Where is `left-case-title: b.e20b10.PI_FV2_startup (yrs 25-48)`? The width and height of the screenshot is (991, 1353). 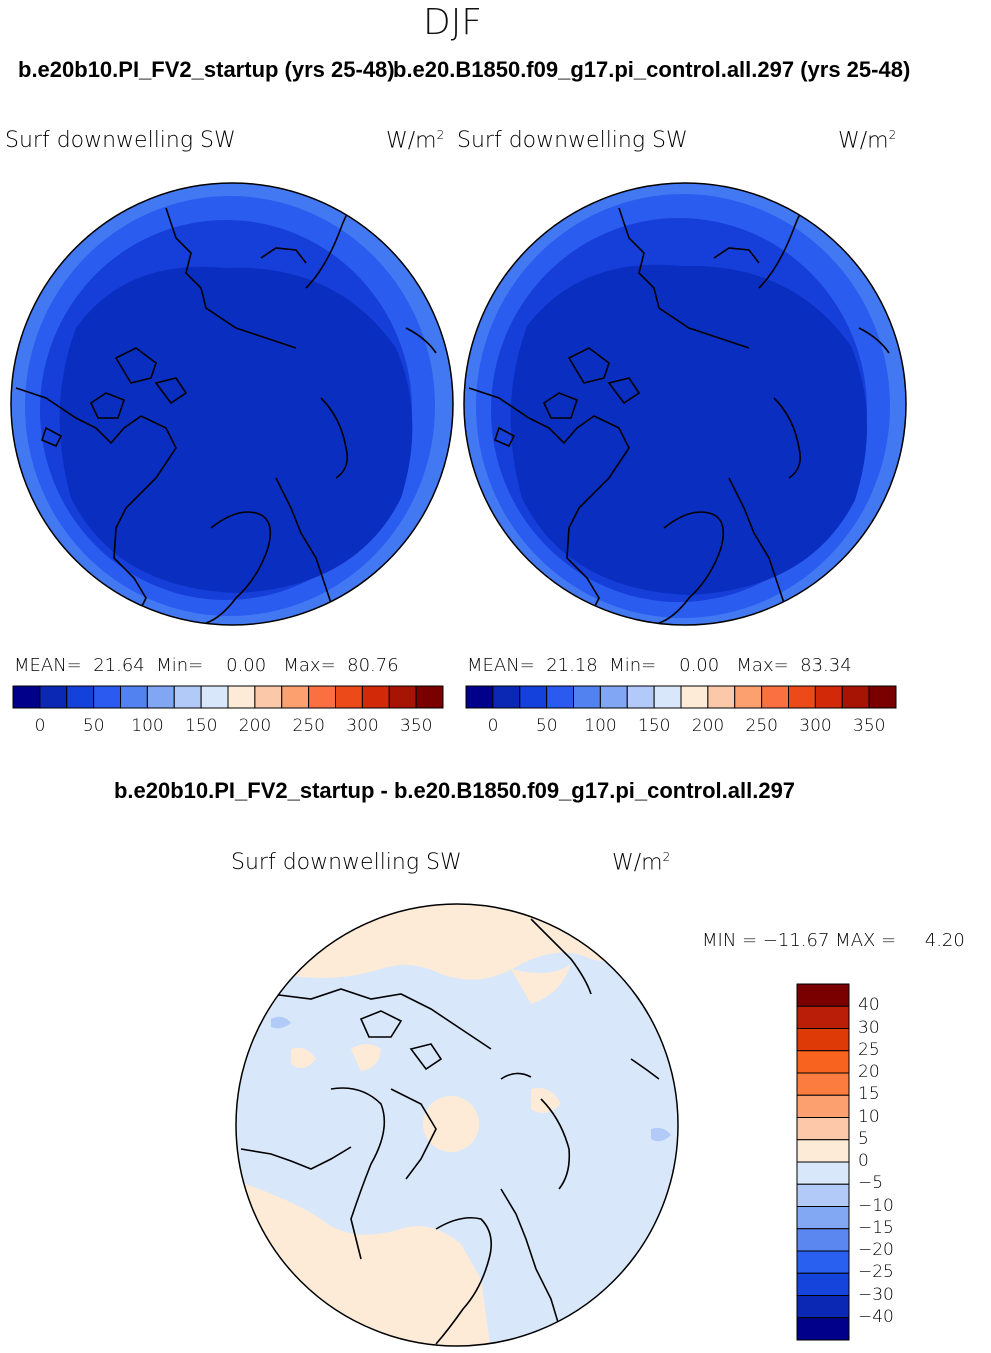 left-case-title: b.e20b10.PI_FV2_startup (yrs 25-48) is located at coordinates (206, 69).